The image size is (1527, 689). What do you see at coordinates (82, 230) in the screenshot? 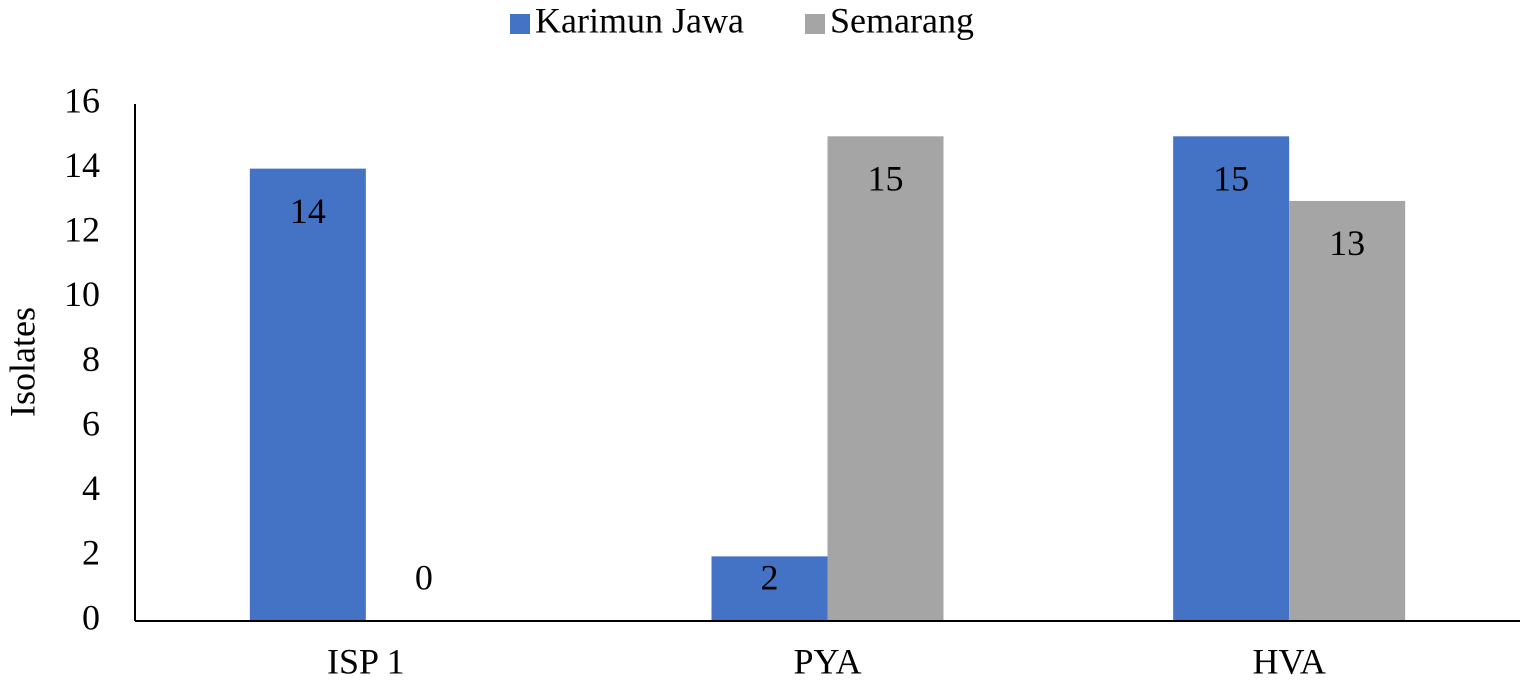
I see `y-tick-label: 12` at bounding box center [82, 230].